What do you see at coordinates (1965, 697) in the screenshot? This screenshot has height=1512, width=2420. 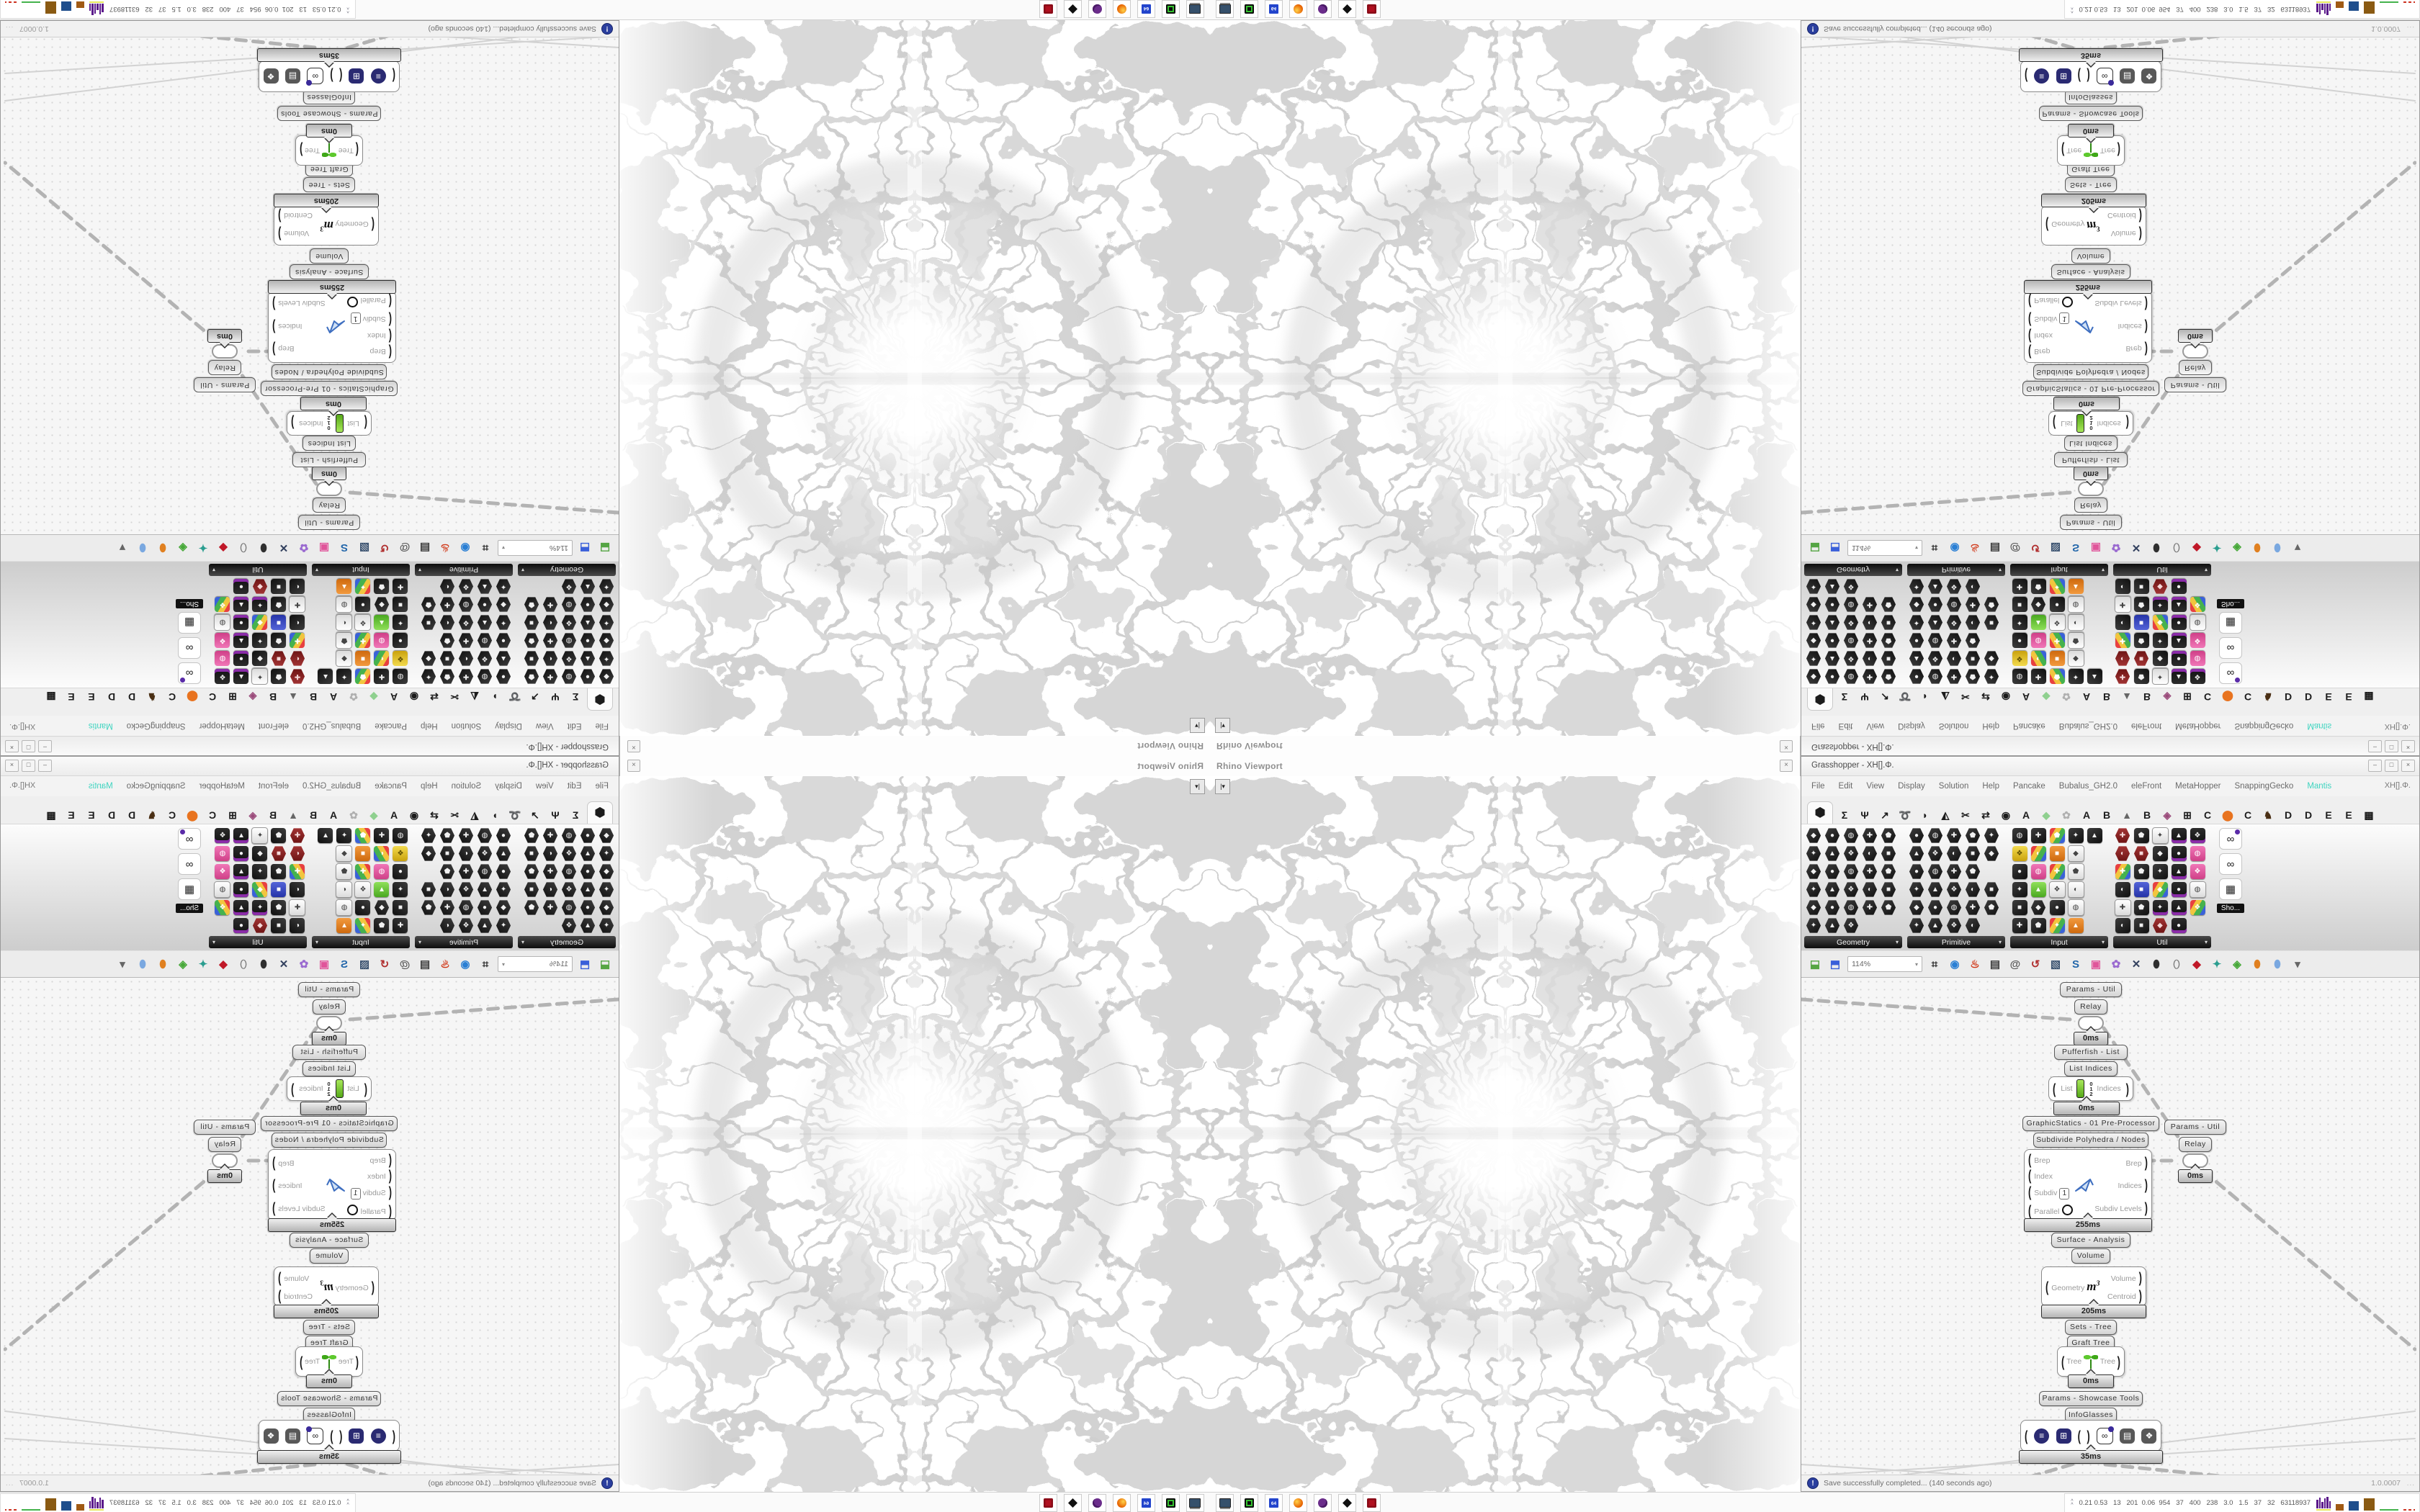 I see `tab-intersect: ✂` at bounding box center [1965, 697].